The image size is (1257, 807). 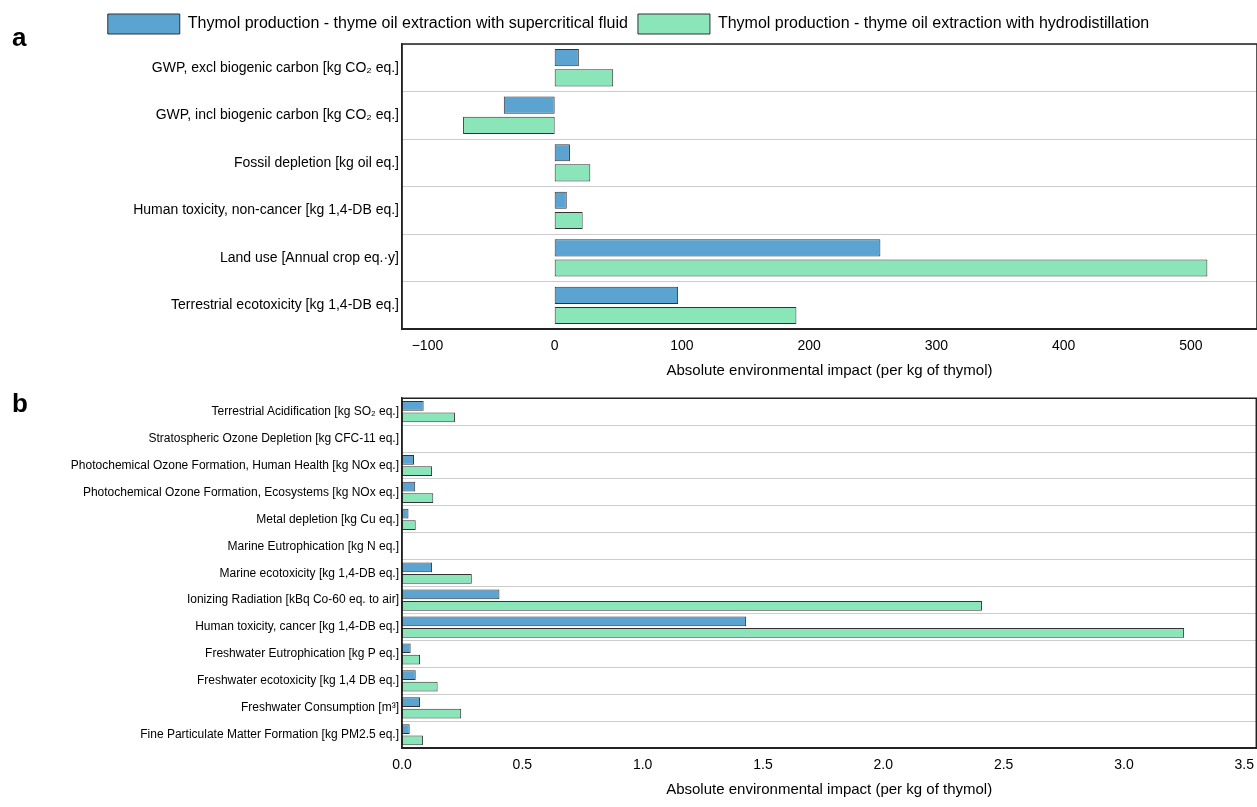 What do you see at coordinates (309, 572) in the screenshot?
I see `y-tick-label: Marine ecotoxicity [kg 1,4-DB eq.]` at bounding box center [309, 572].